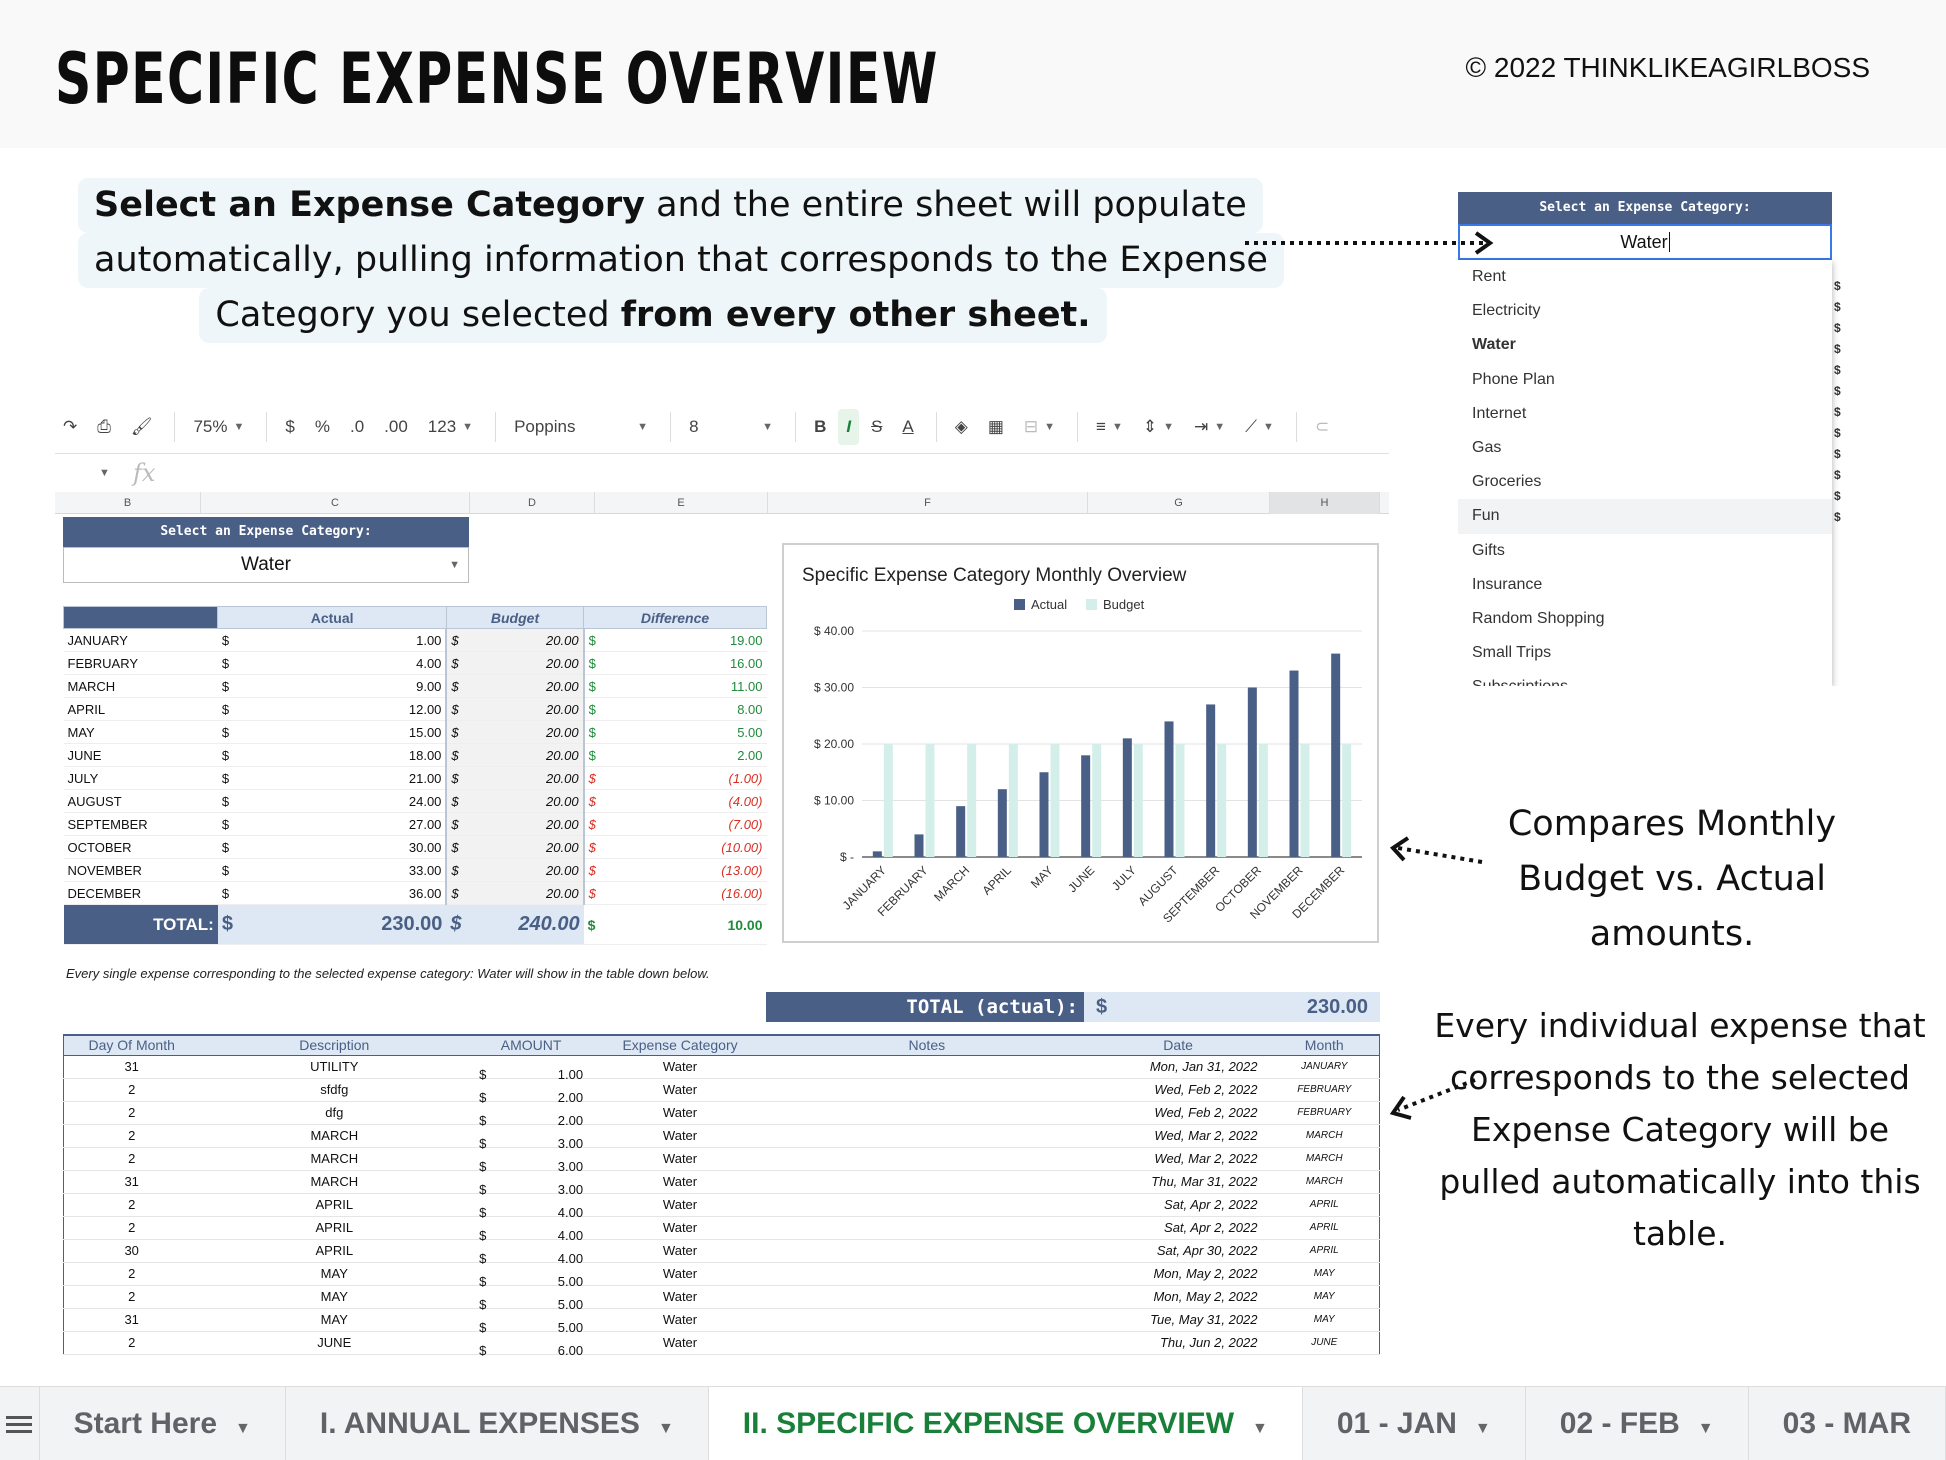 This screenshot has height=1460, width=1946. I want to click on month-cell: OCTOBER, so click(140, 847).